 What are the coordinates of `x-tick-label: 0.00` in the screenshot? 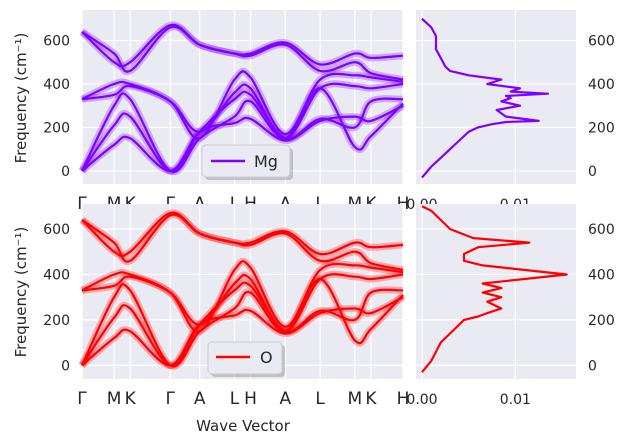 It's located at (421, 400).